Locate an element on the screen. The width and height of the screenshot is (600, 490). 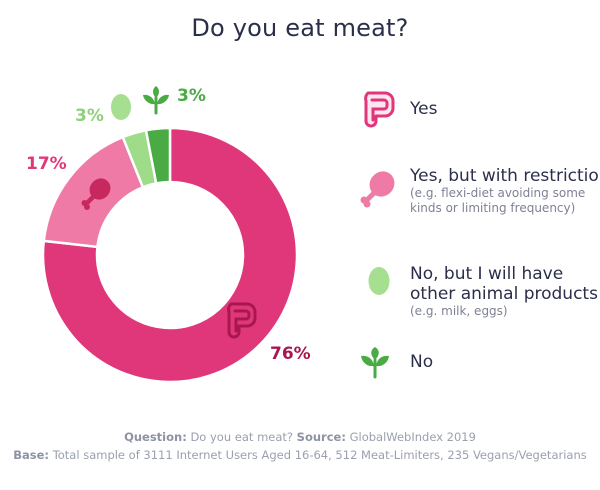
legend-sub-restrictions-line2: kinds or limiting frequency) is located at coordinates (493, 208).